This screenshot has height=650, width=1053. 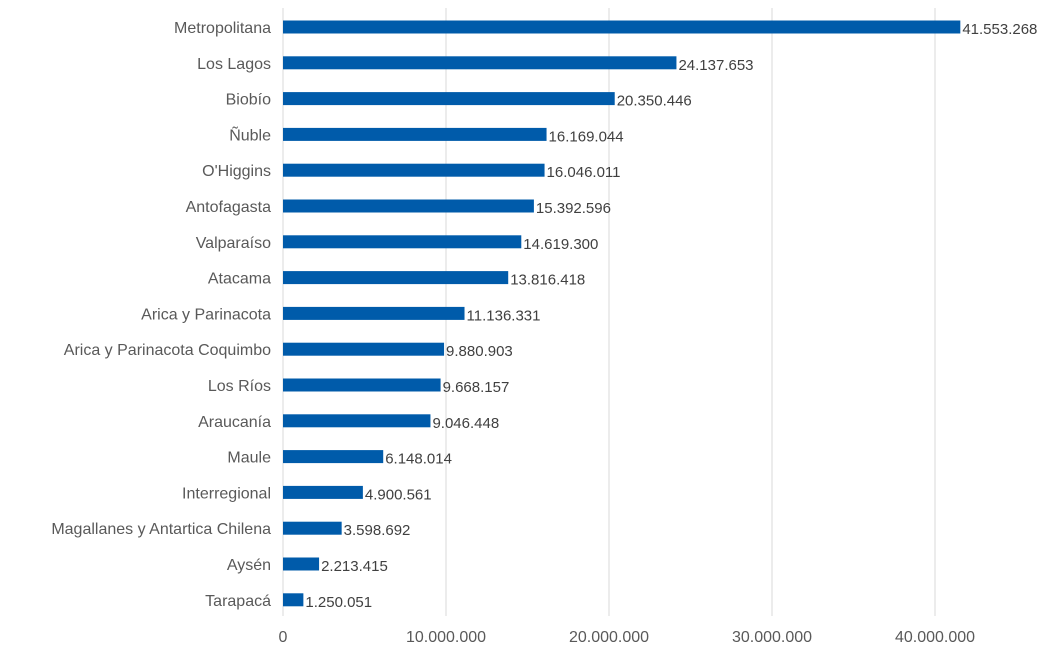 What do you see at coordinates (234, 422) in the screenshot?
I see `category-label-11: Araucanía` at bounding box center [234, 422].